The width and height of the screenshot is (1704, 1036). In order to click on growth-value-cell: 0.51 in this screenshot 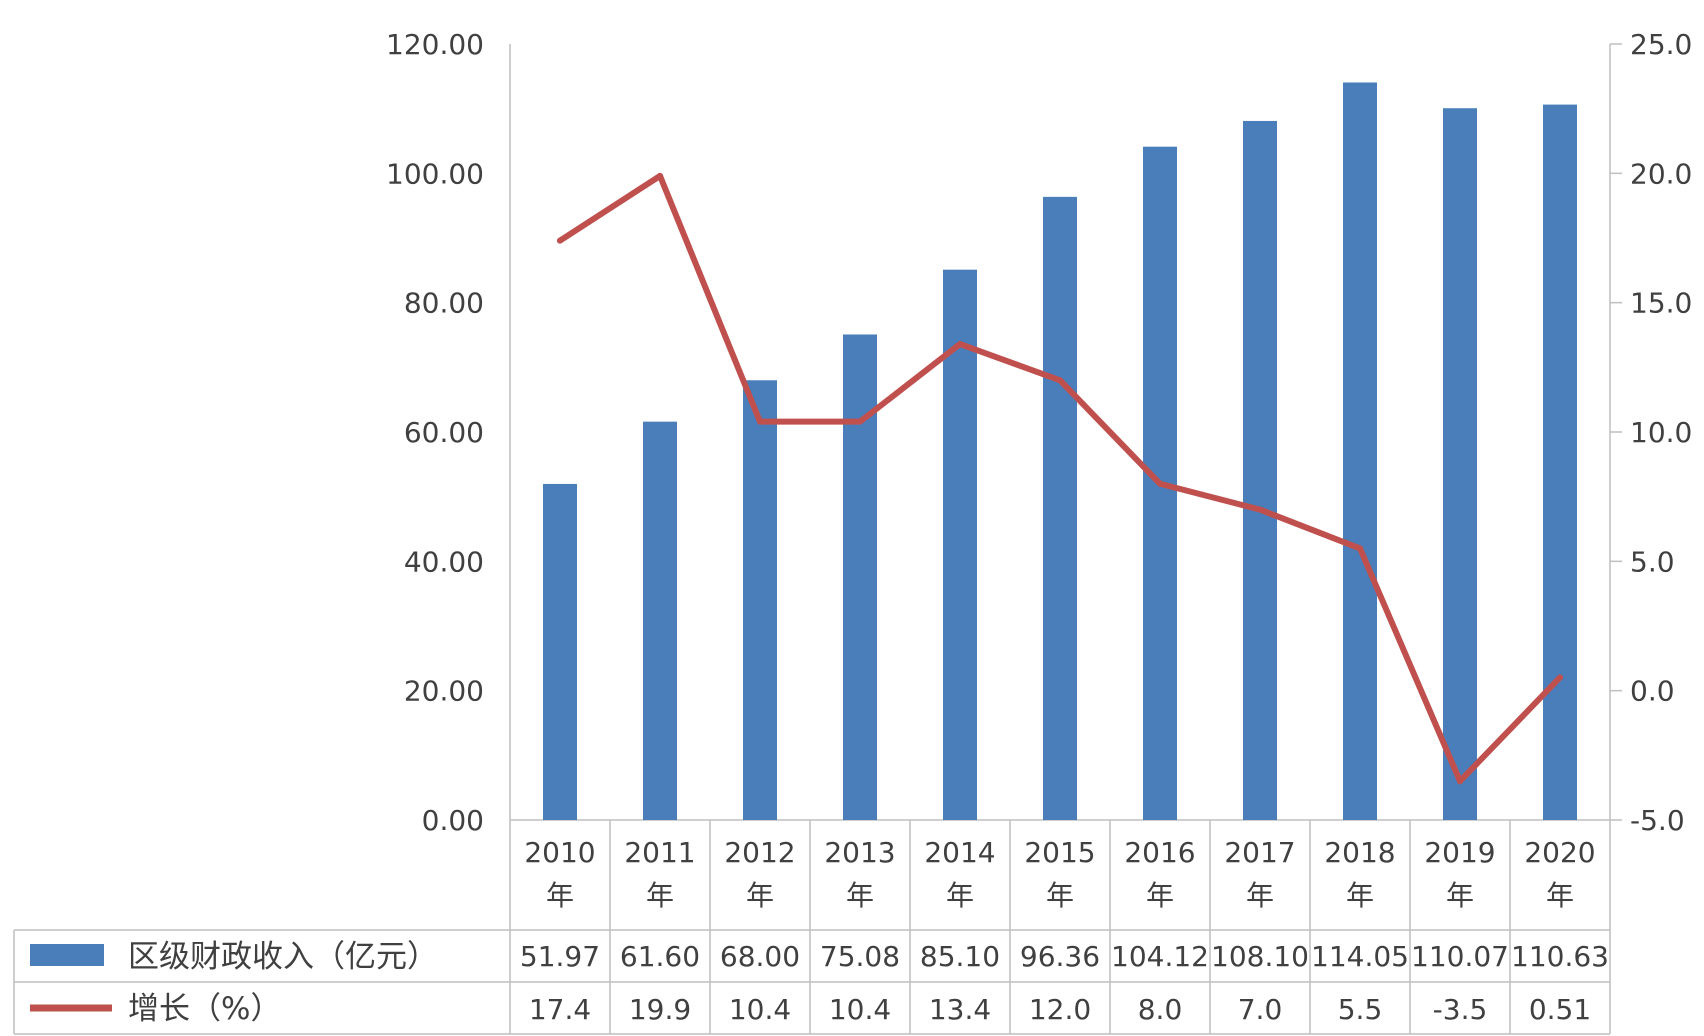, I will do `click(1560, 1009)`.